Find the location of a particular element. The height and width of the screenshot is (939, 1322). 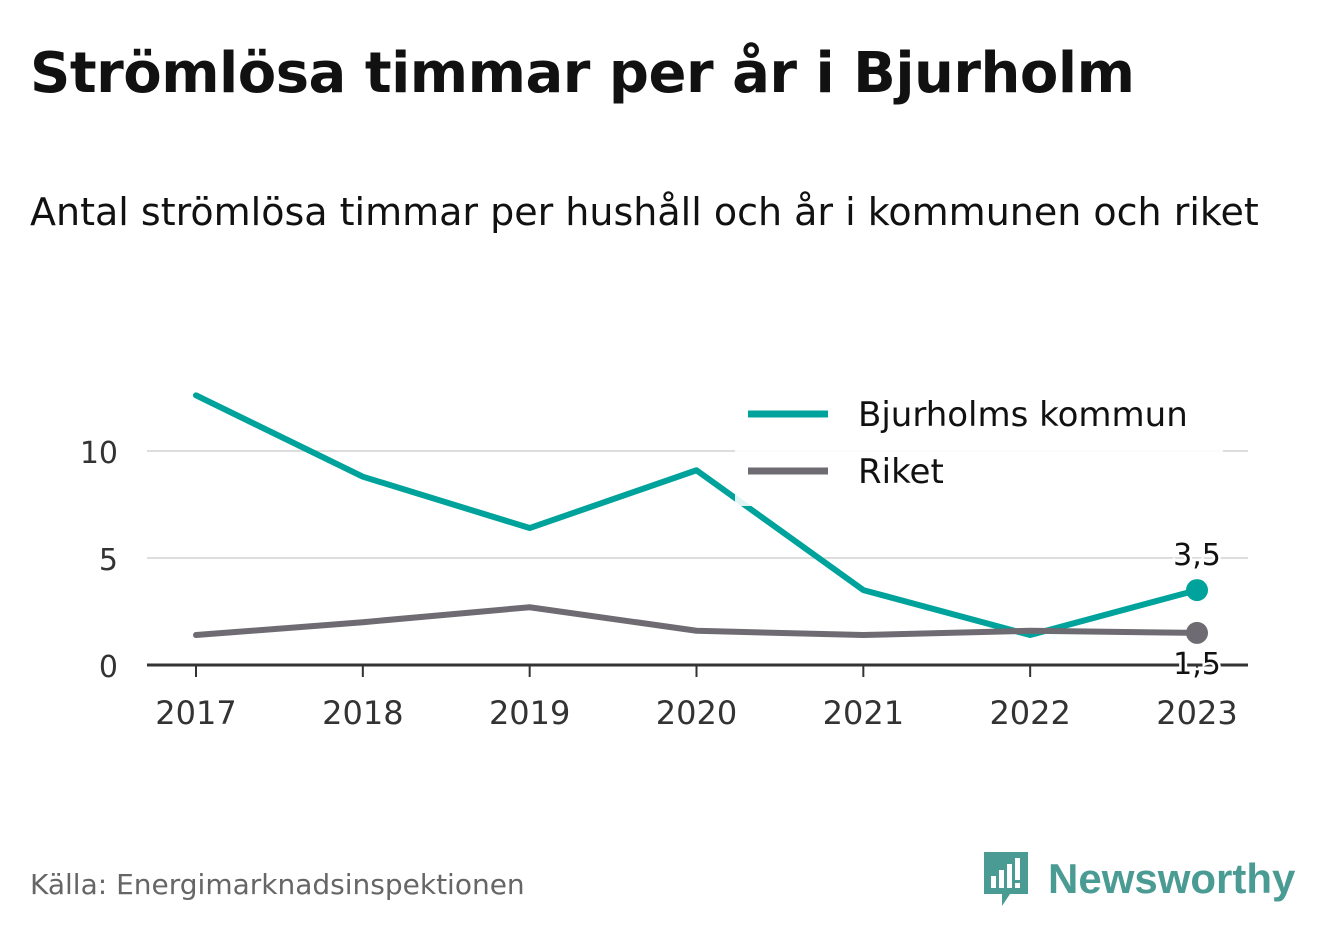

brand-name: Newsworthy is located at coordinates (1172, 878).